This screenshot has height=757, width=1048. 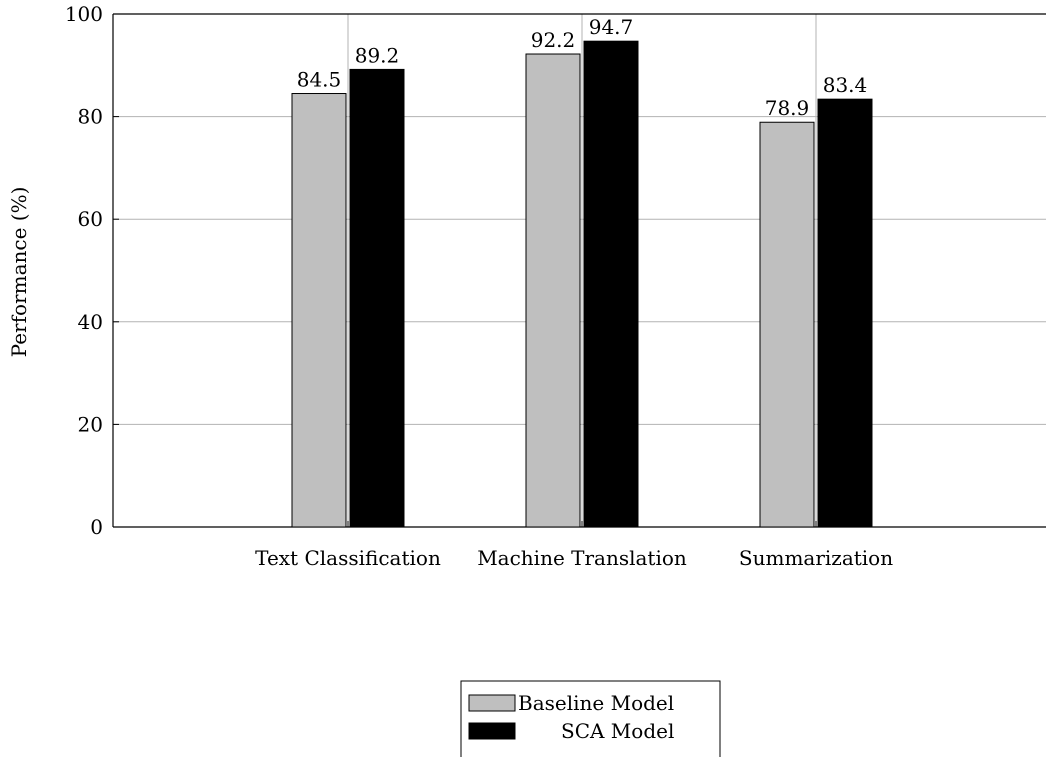 I want to click on y-tick-label: 40, so click(x=90, y=322).